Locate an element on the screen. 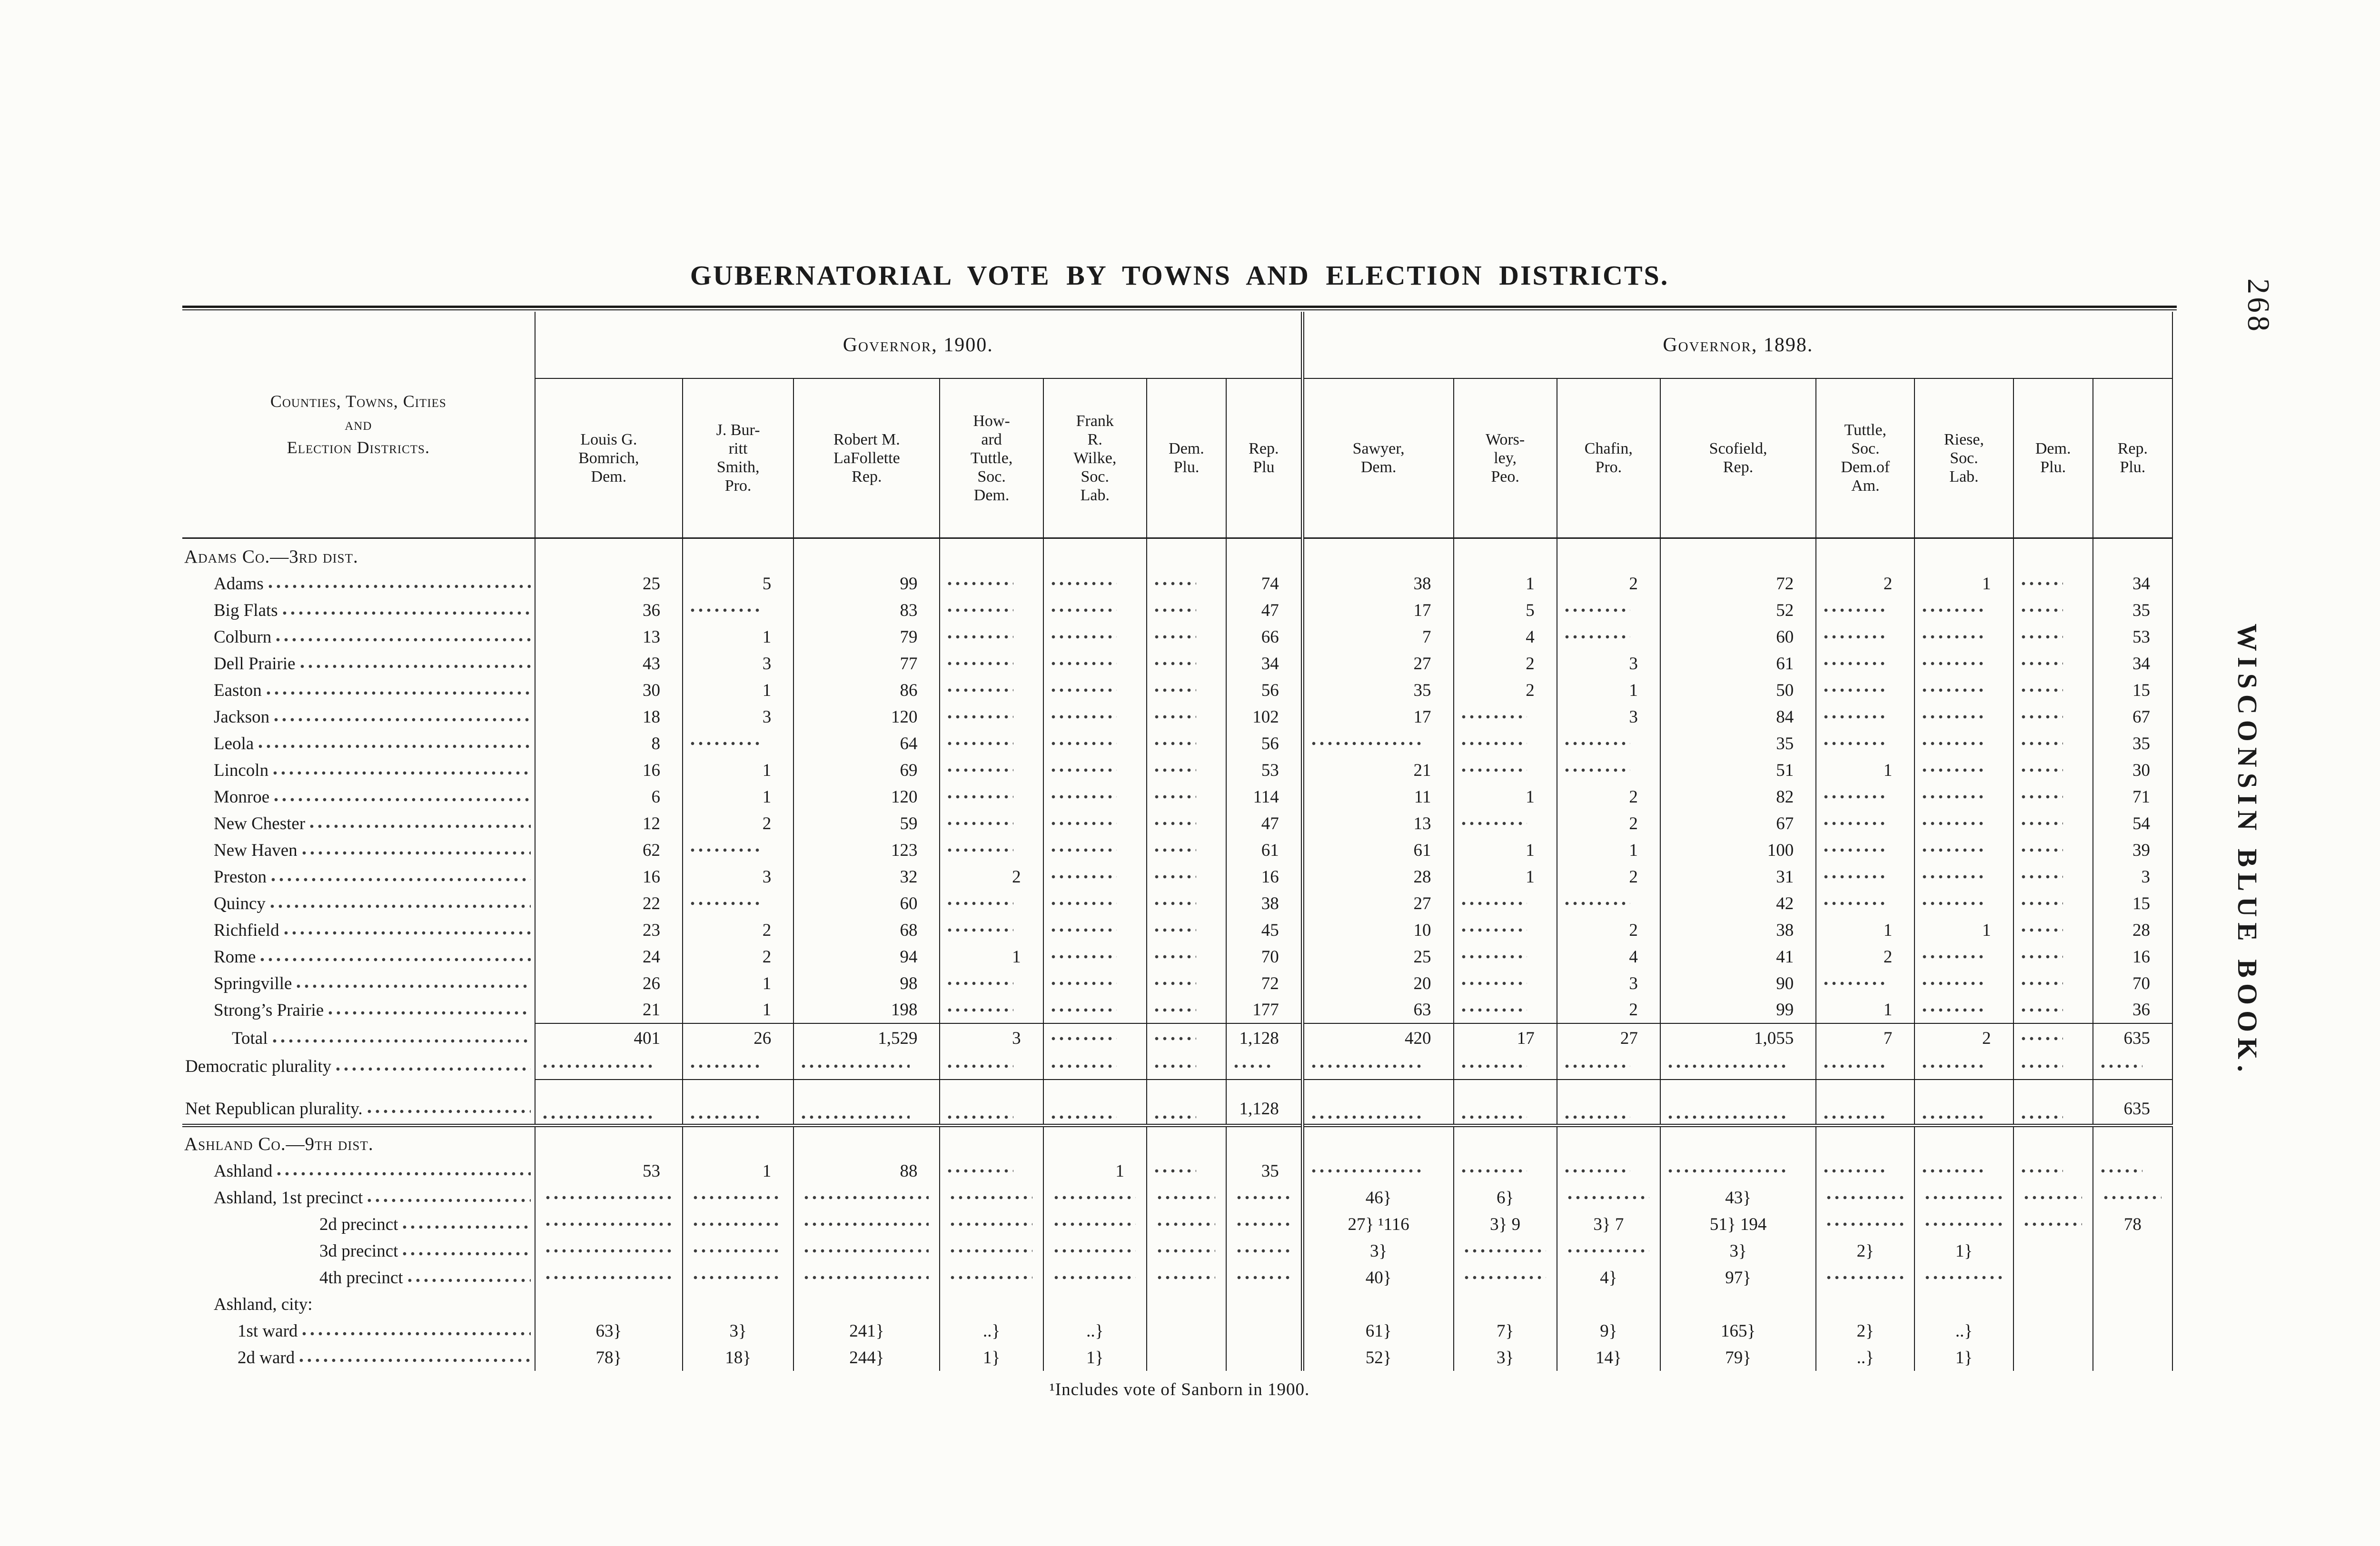  value-cell: 2} is located at coordinates (1865, 1331).